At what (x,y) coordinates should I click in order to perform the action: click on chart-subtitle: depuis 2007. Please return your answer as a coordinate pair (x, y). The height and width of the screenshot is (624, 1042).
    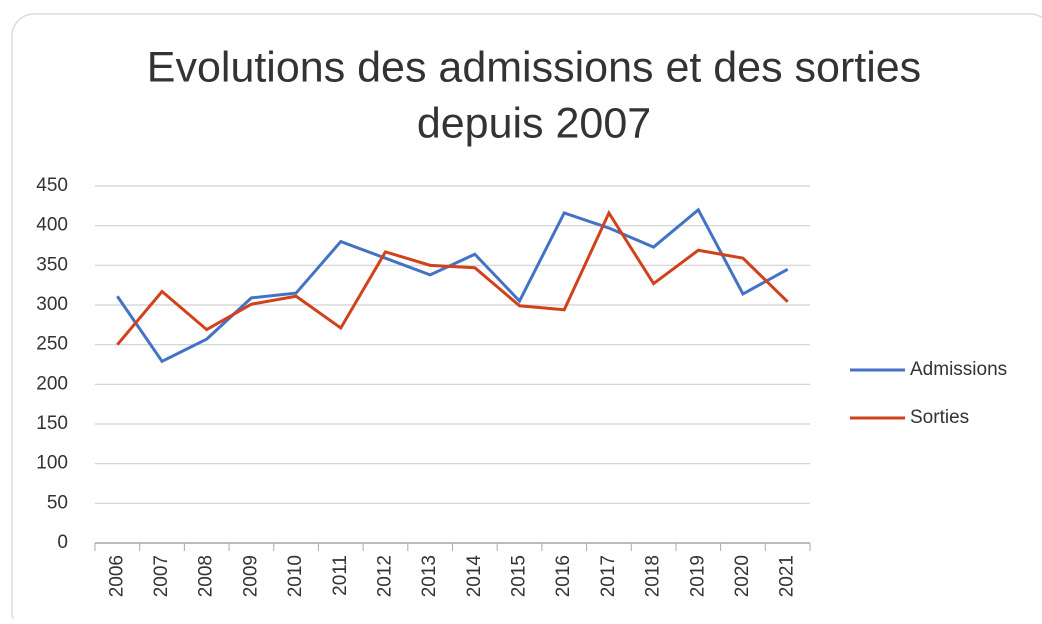
    Looking at the image, I should click on (534, 123).